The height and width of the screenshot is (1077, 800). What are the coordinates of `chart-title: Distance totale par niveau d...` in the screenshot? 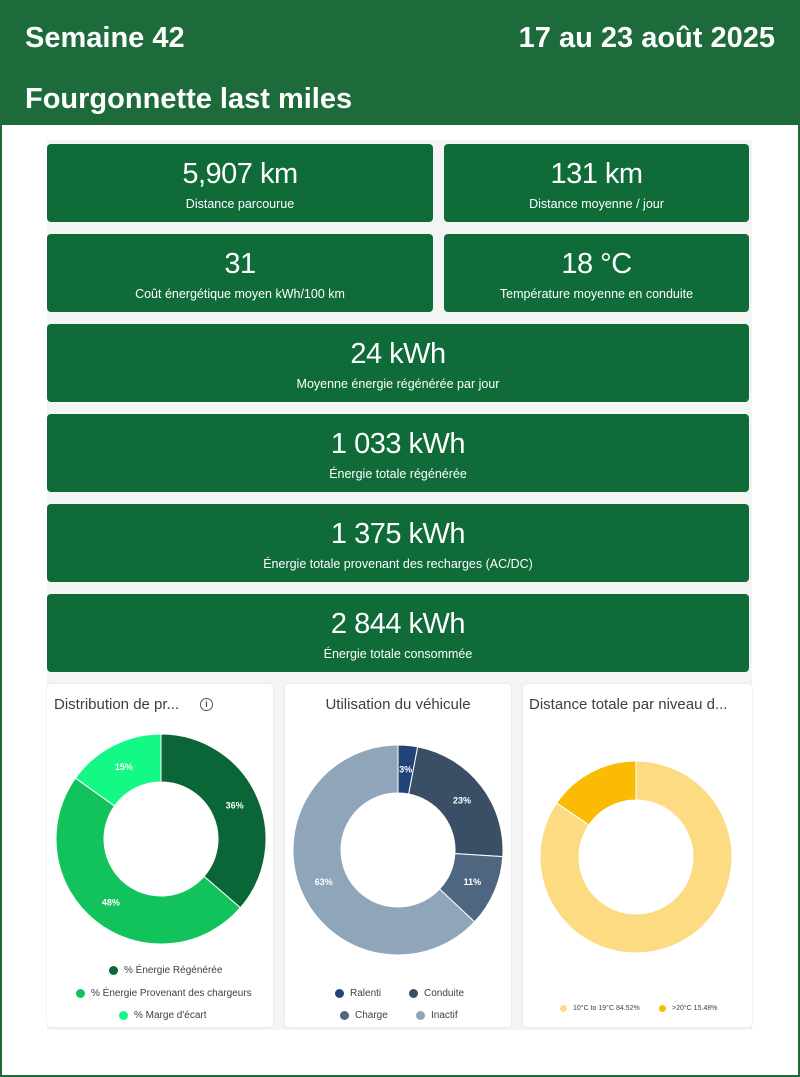 It's located at (628, 704).